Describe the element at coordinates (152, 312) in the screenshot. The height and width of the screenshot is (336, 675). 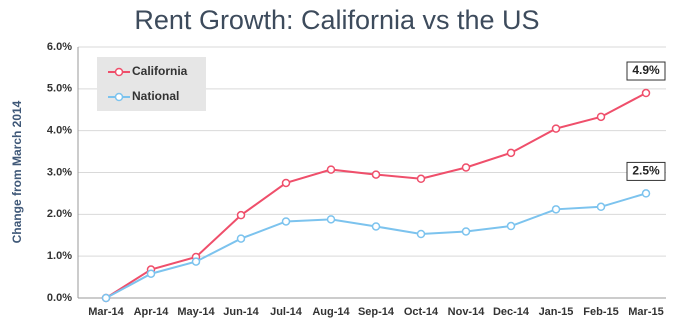
I see `x-tick-label: Apr-14` at that location.